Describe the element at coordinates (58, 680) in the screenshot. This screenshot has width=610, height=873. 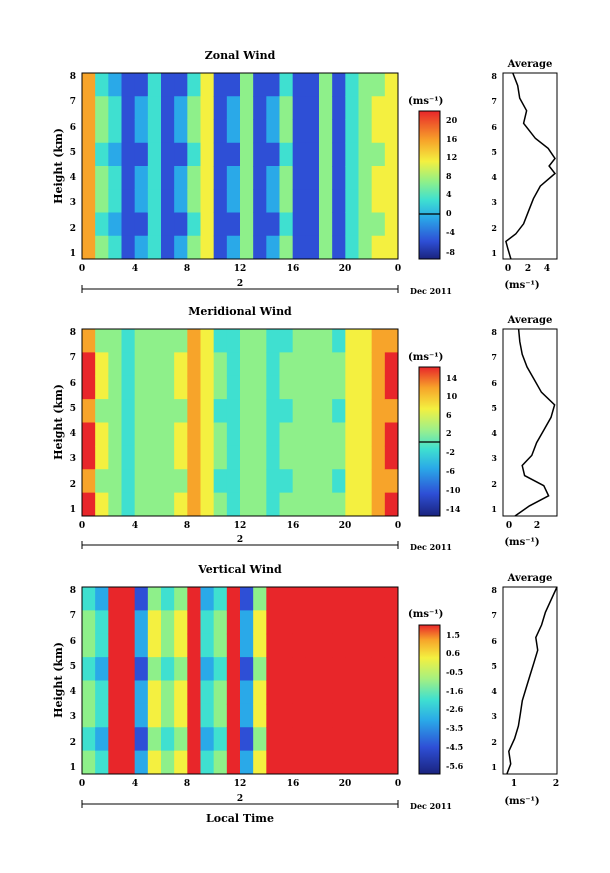
I see `y-axis-label: Height (km)` at that location.